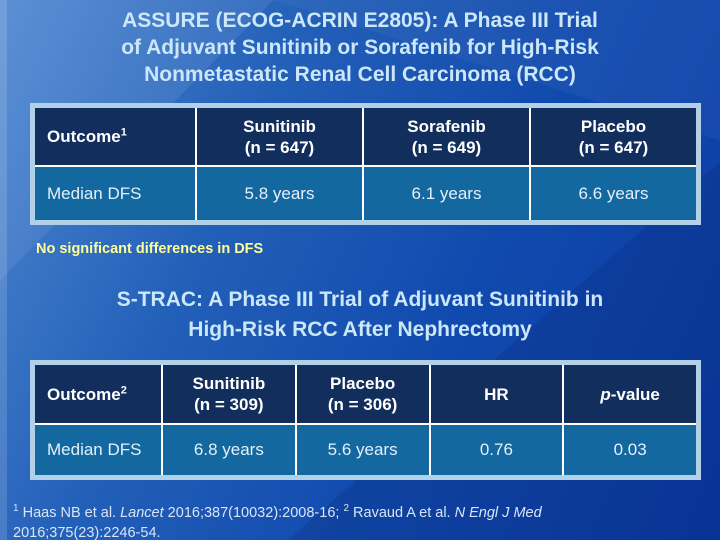 The width and height of the screenshot is (720, 540). Describe the element at coordinates (362, 450) in the screenshot. I see `strac-placebo-dfs: 5.6 years` at that location.